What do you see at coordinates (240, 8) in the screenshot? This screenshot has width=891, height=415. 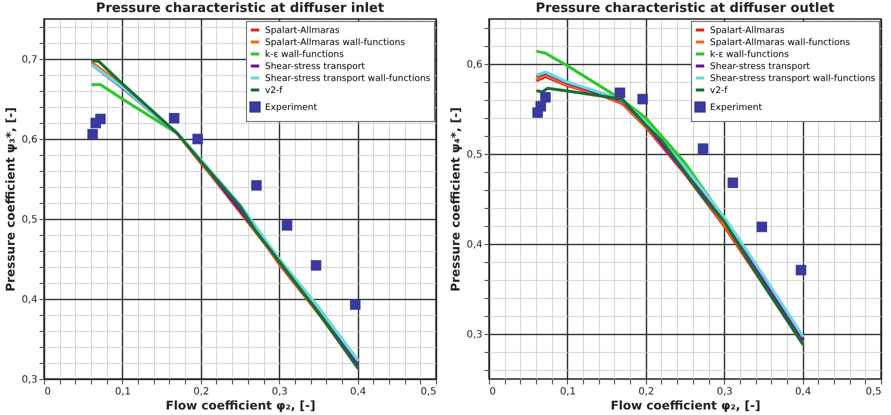 I see `chart-title: Pressure characteristic at diffuser inlet` at bounding box center [240, 8].